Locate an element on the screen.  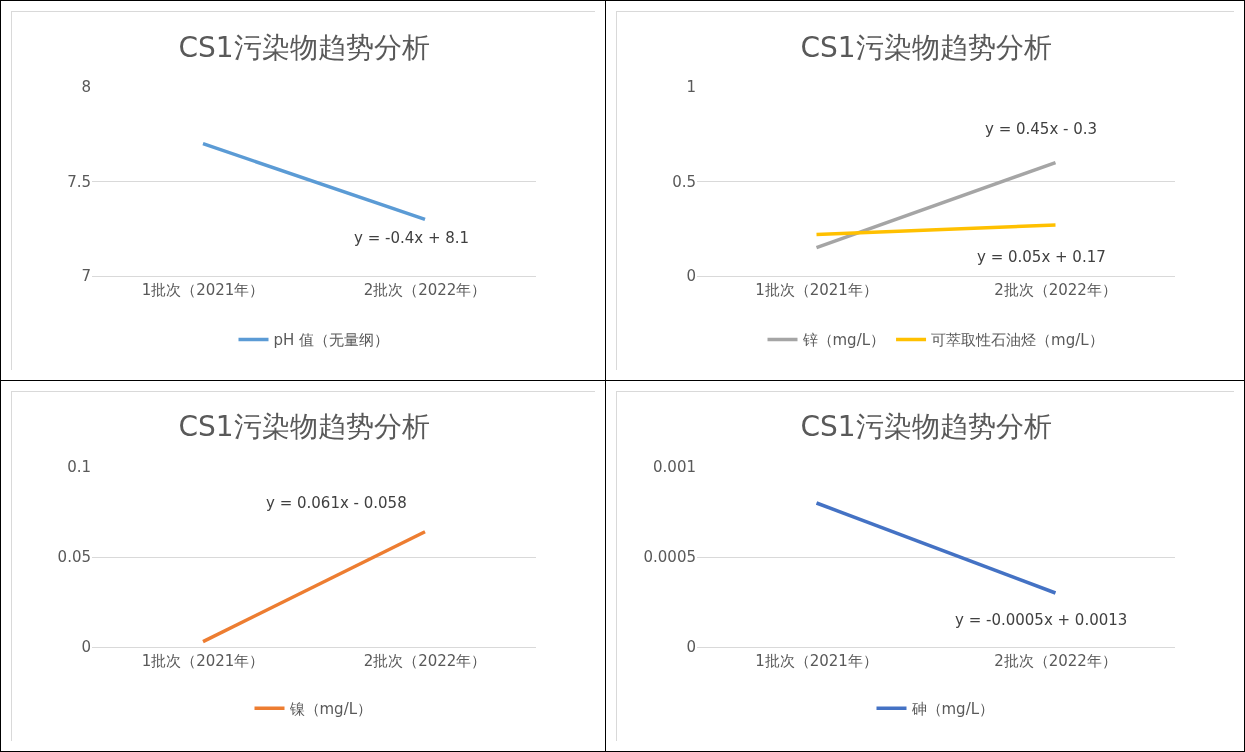
annotation: y = 0.45x - 0.3 is located at coordinates (1041, 129).